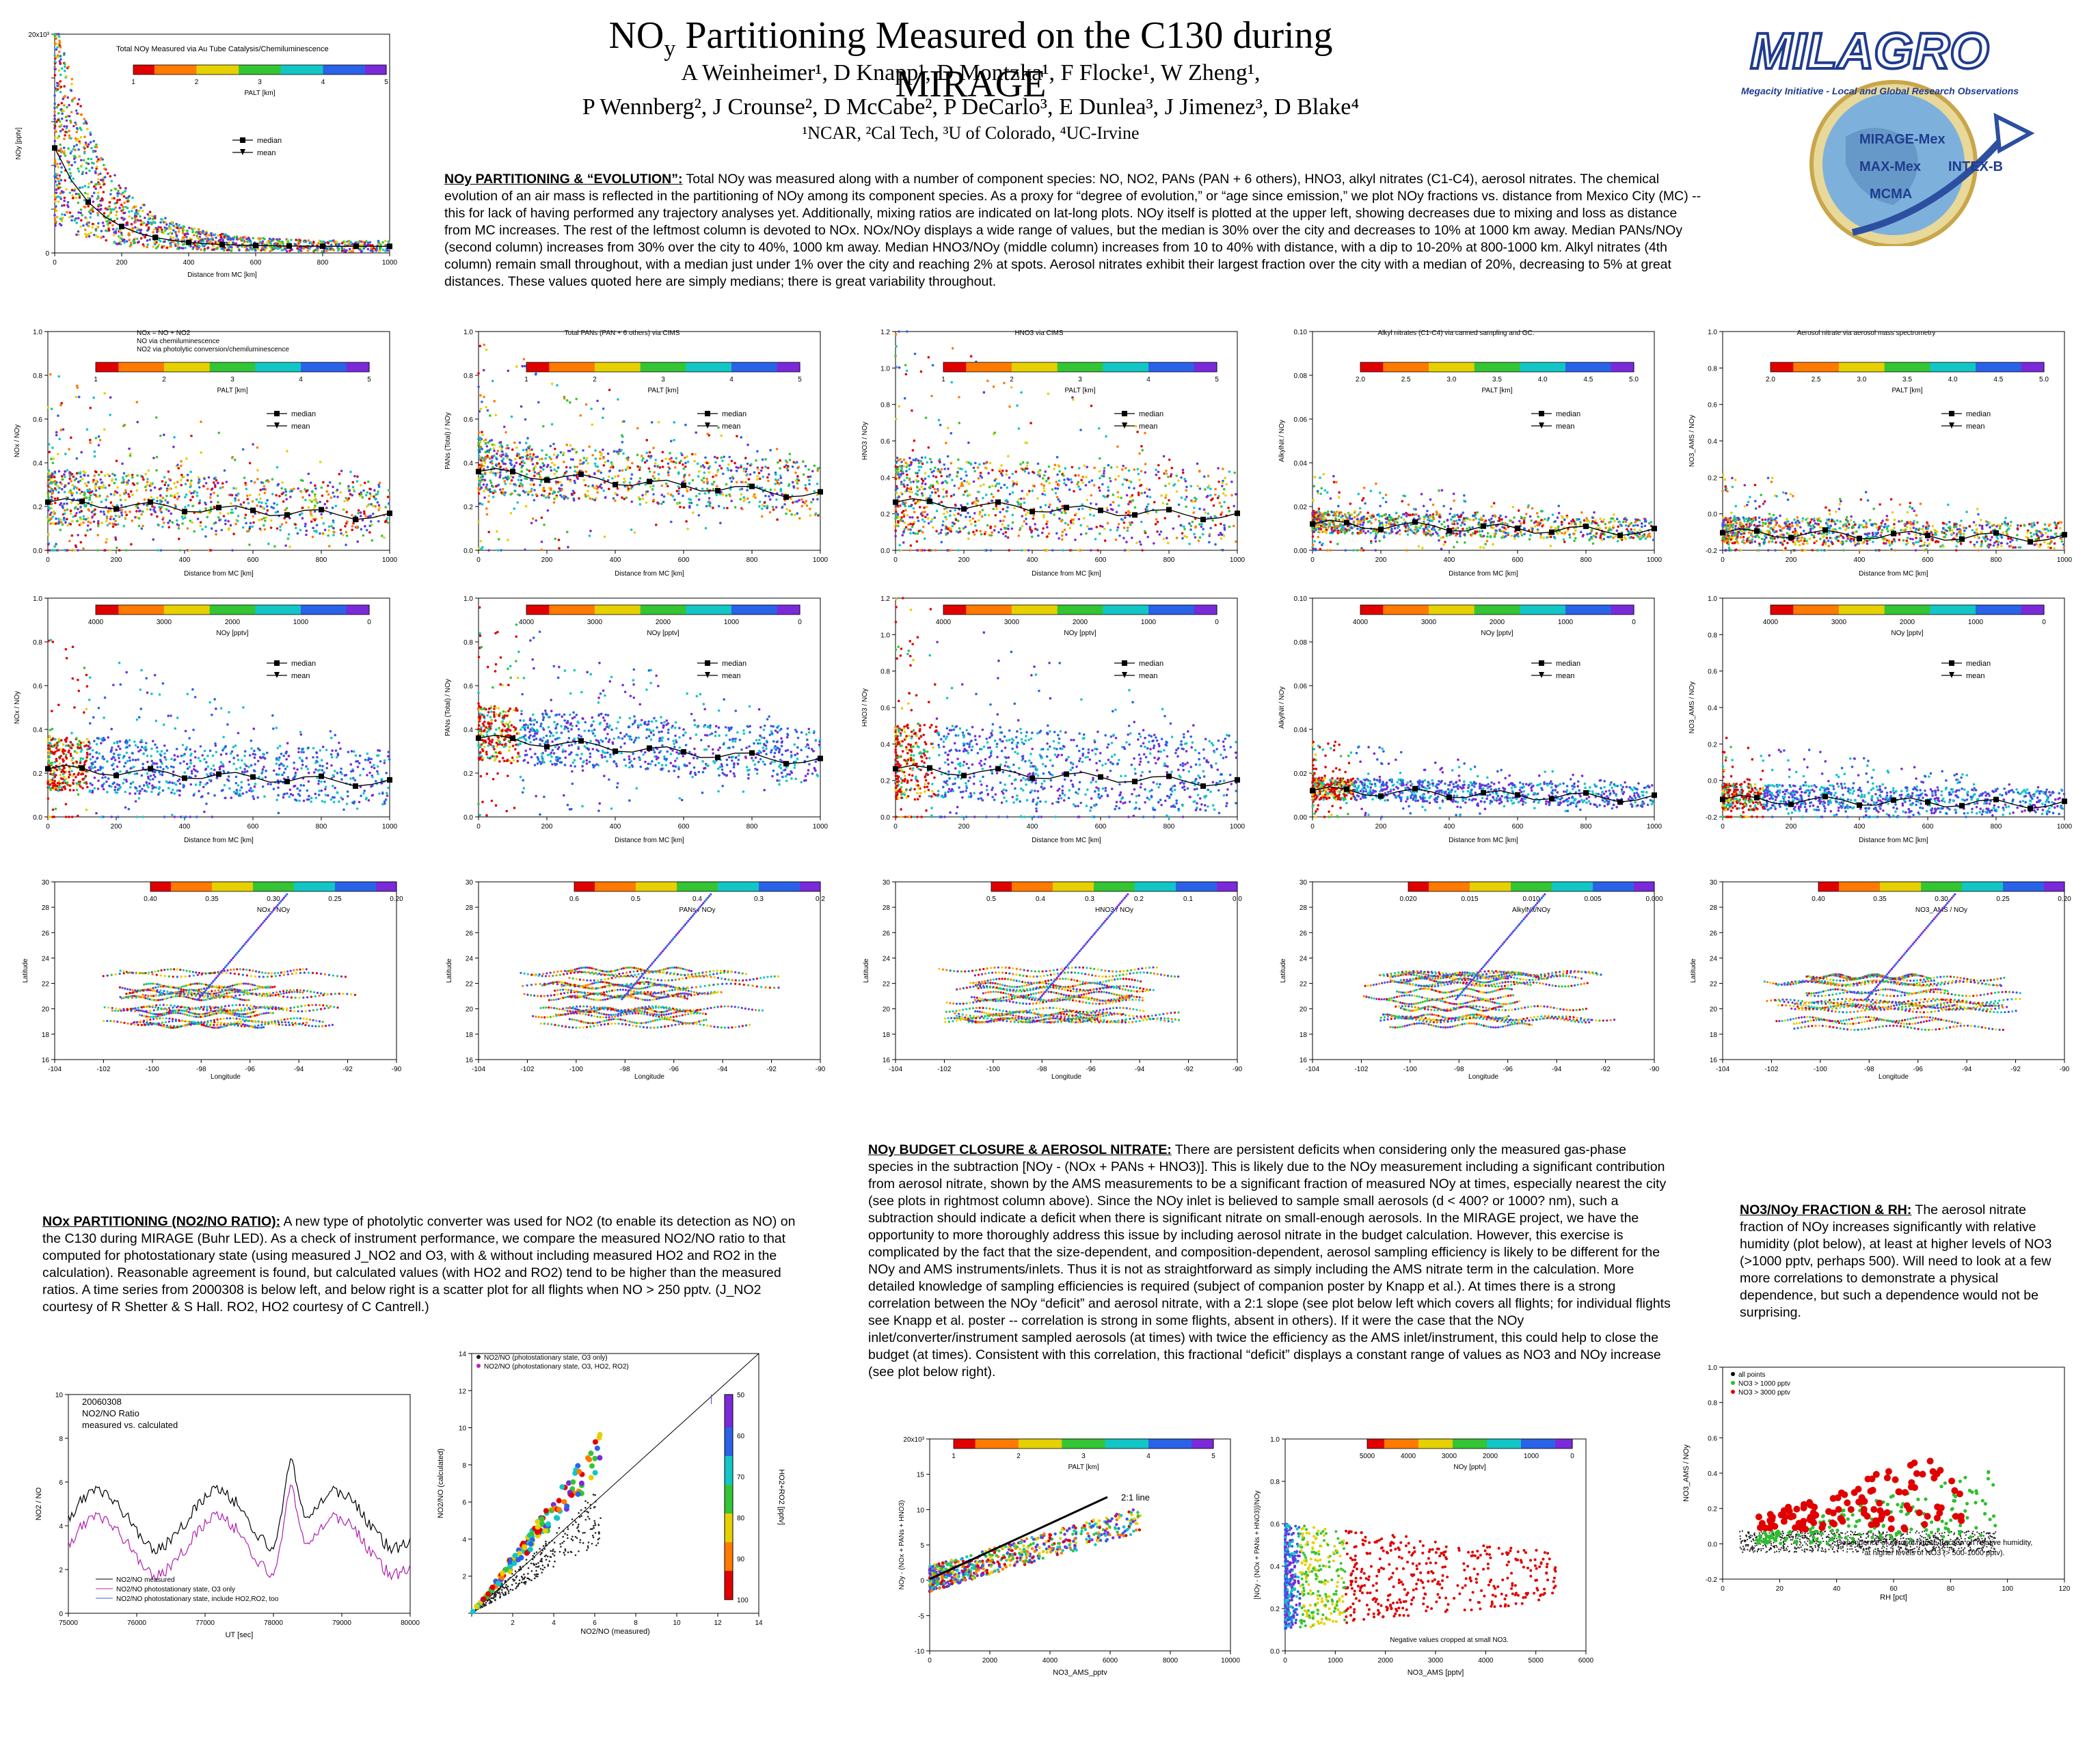 This screenshot has width=2100, height=1750. I want to click on colorbar-step, so click(112, 367).